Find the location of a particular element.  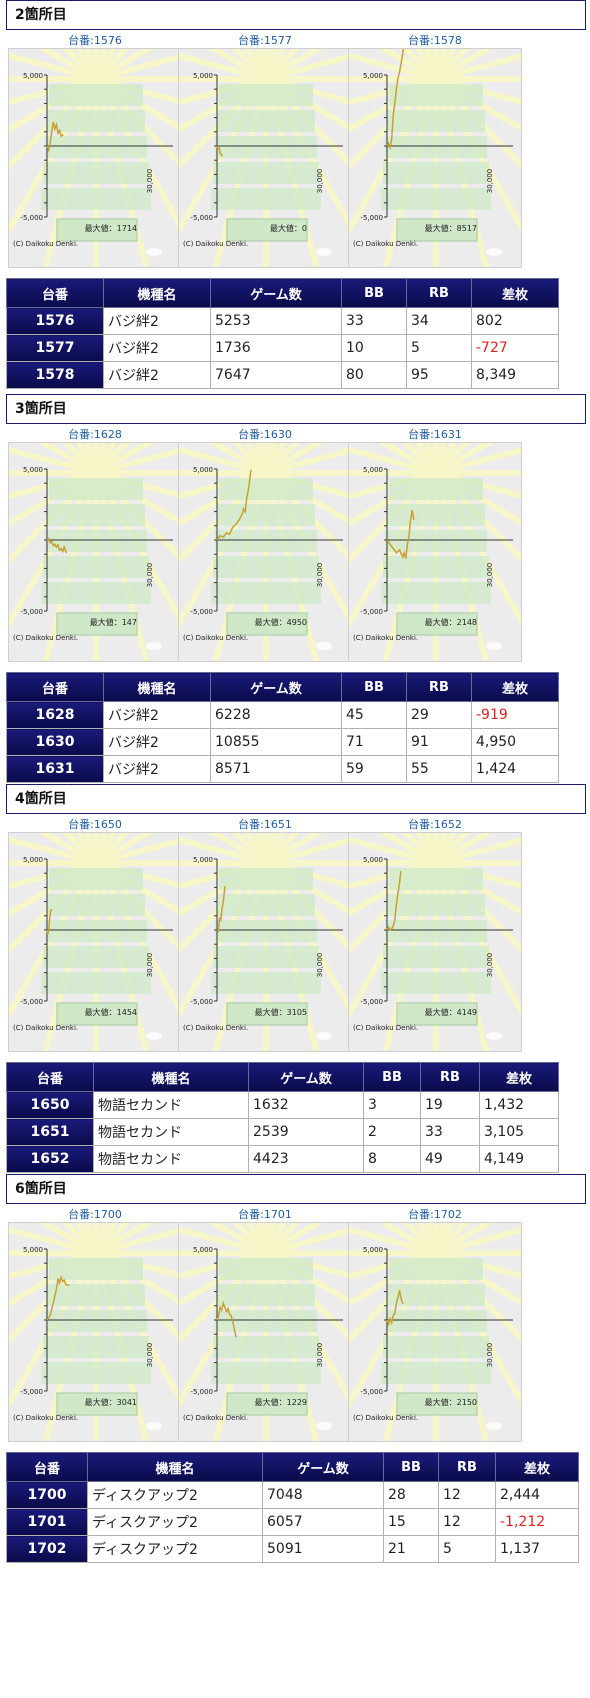

max-value-label: 最大値：2148 is located at coordinates (451, 622).